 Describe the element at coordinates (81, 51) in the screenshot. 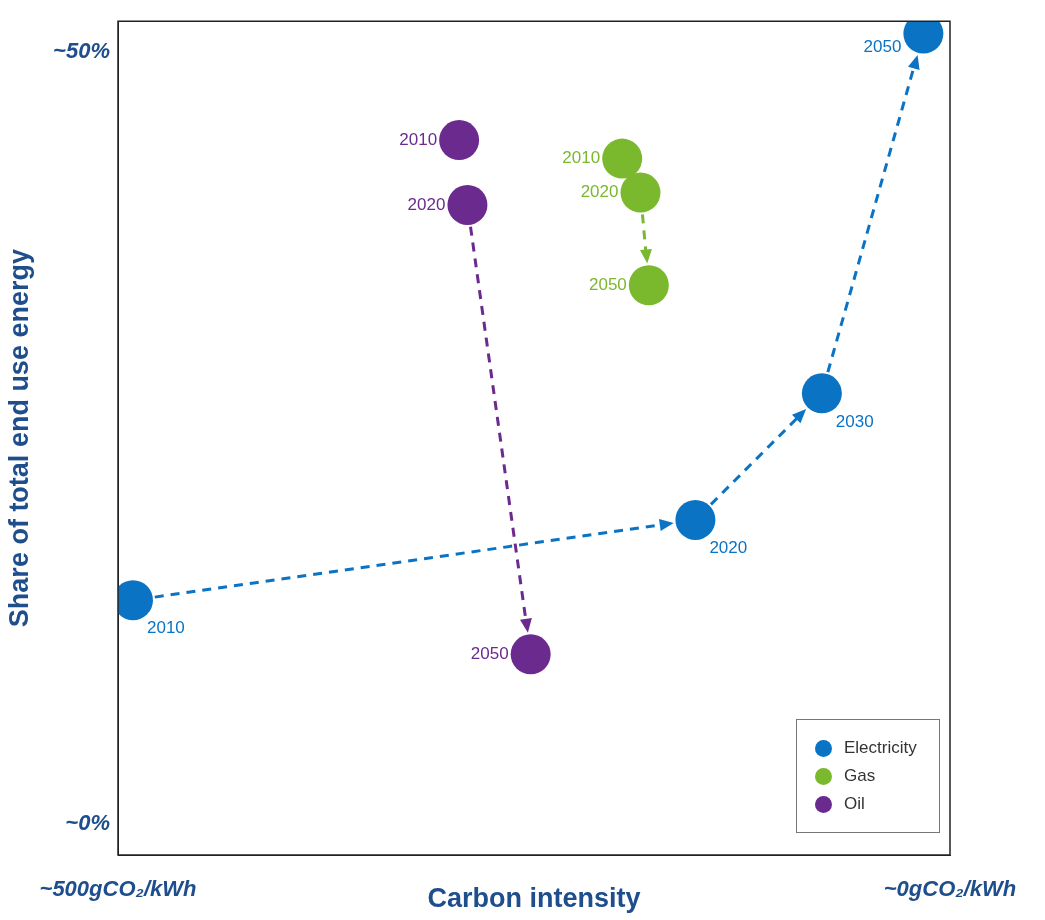

I see `y-tick-label: ~50%` at that location.